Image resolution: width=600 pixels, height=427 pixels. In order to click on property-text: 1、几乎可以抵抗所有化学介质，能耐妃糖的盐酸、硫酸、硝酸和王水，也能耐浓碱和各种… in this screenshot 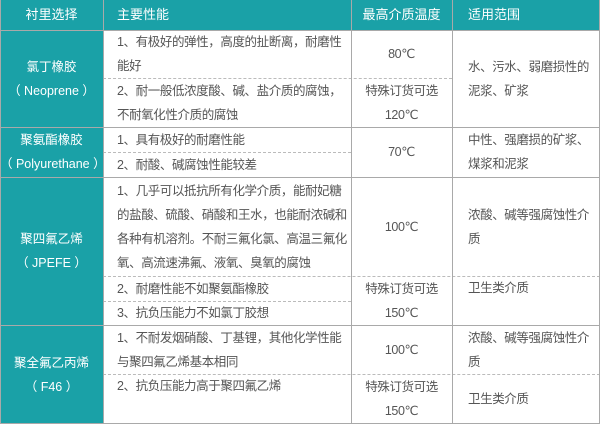, I will do `click(232, 226)`.